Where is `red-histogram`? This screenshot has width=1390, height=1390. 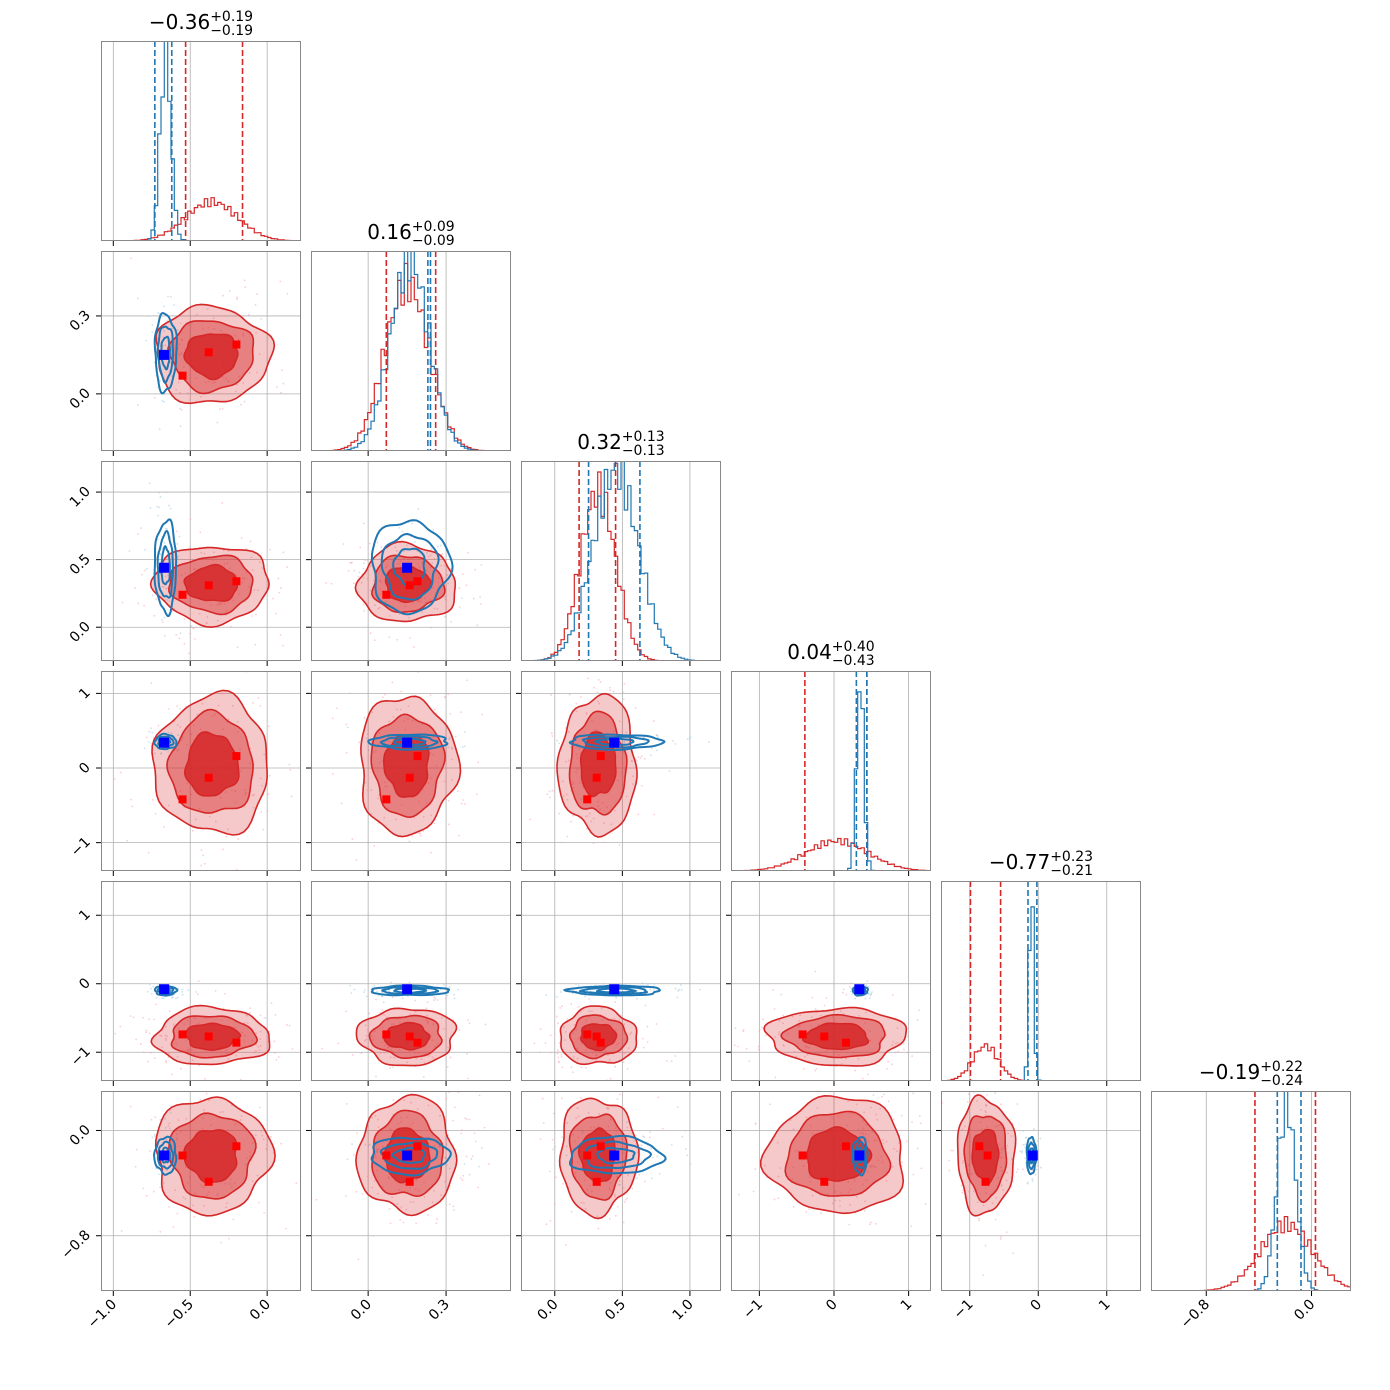 red-histogram is located at coordinates (411, 356).